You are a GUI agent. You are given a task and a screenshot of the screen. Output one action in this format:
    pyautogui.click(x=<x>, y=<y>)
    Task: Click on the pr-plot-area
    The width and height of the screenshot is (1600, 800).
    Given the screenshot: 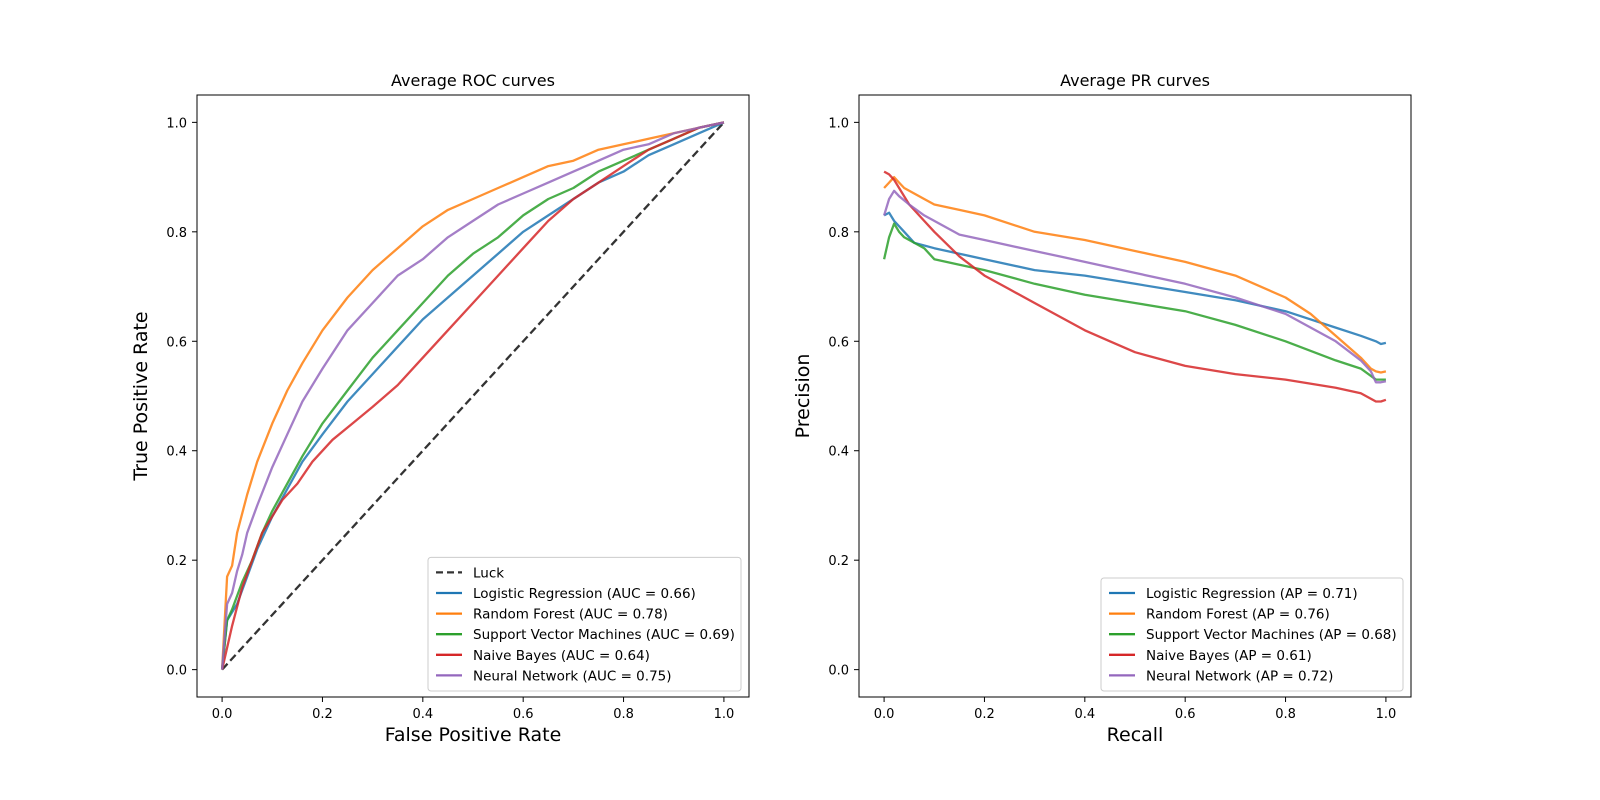 What is the action you would take?
    pyautogui.click(x=1134, y=286)
    